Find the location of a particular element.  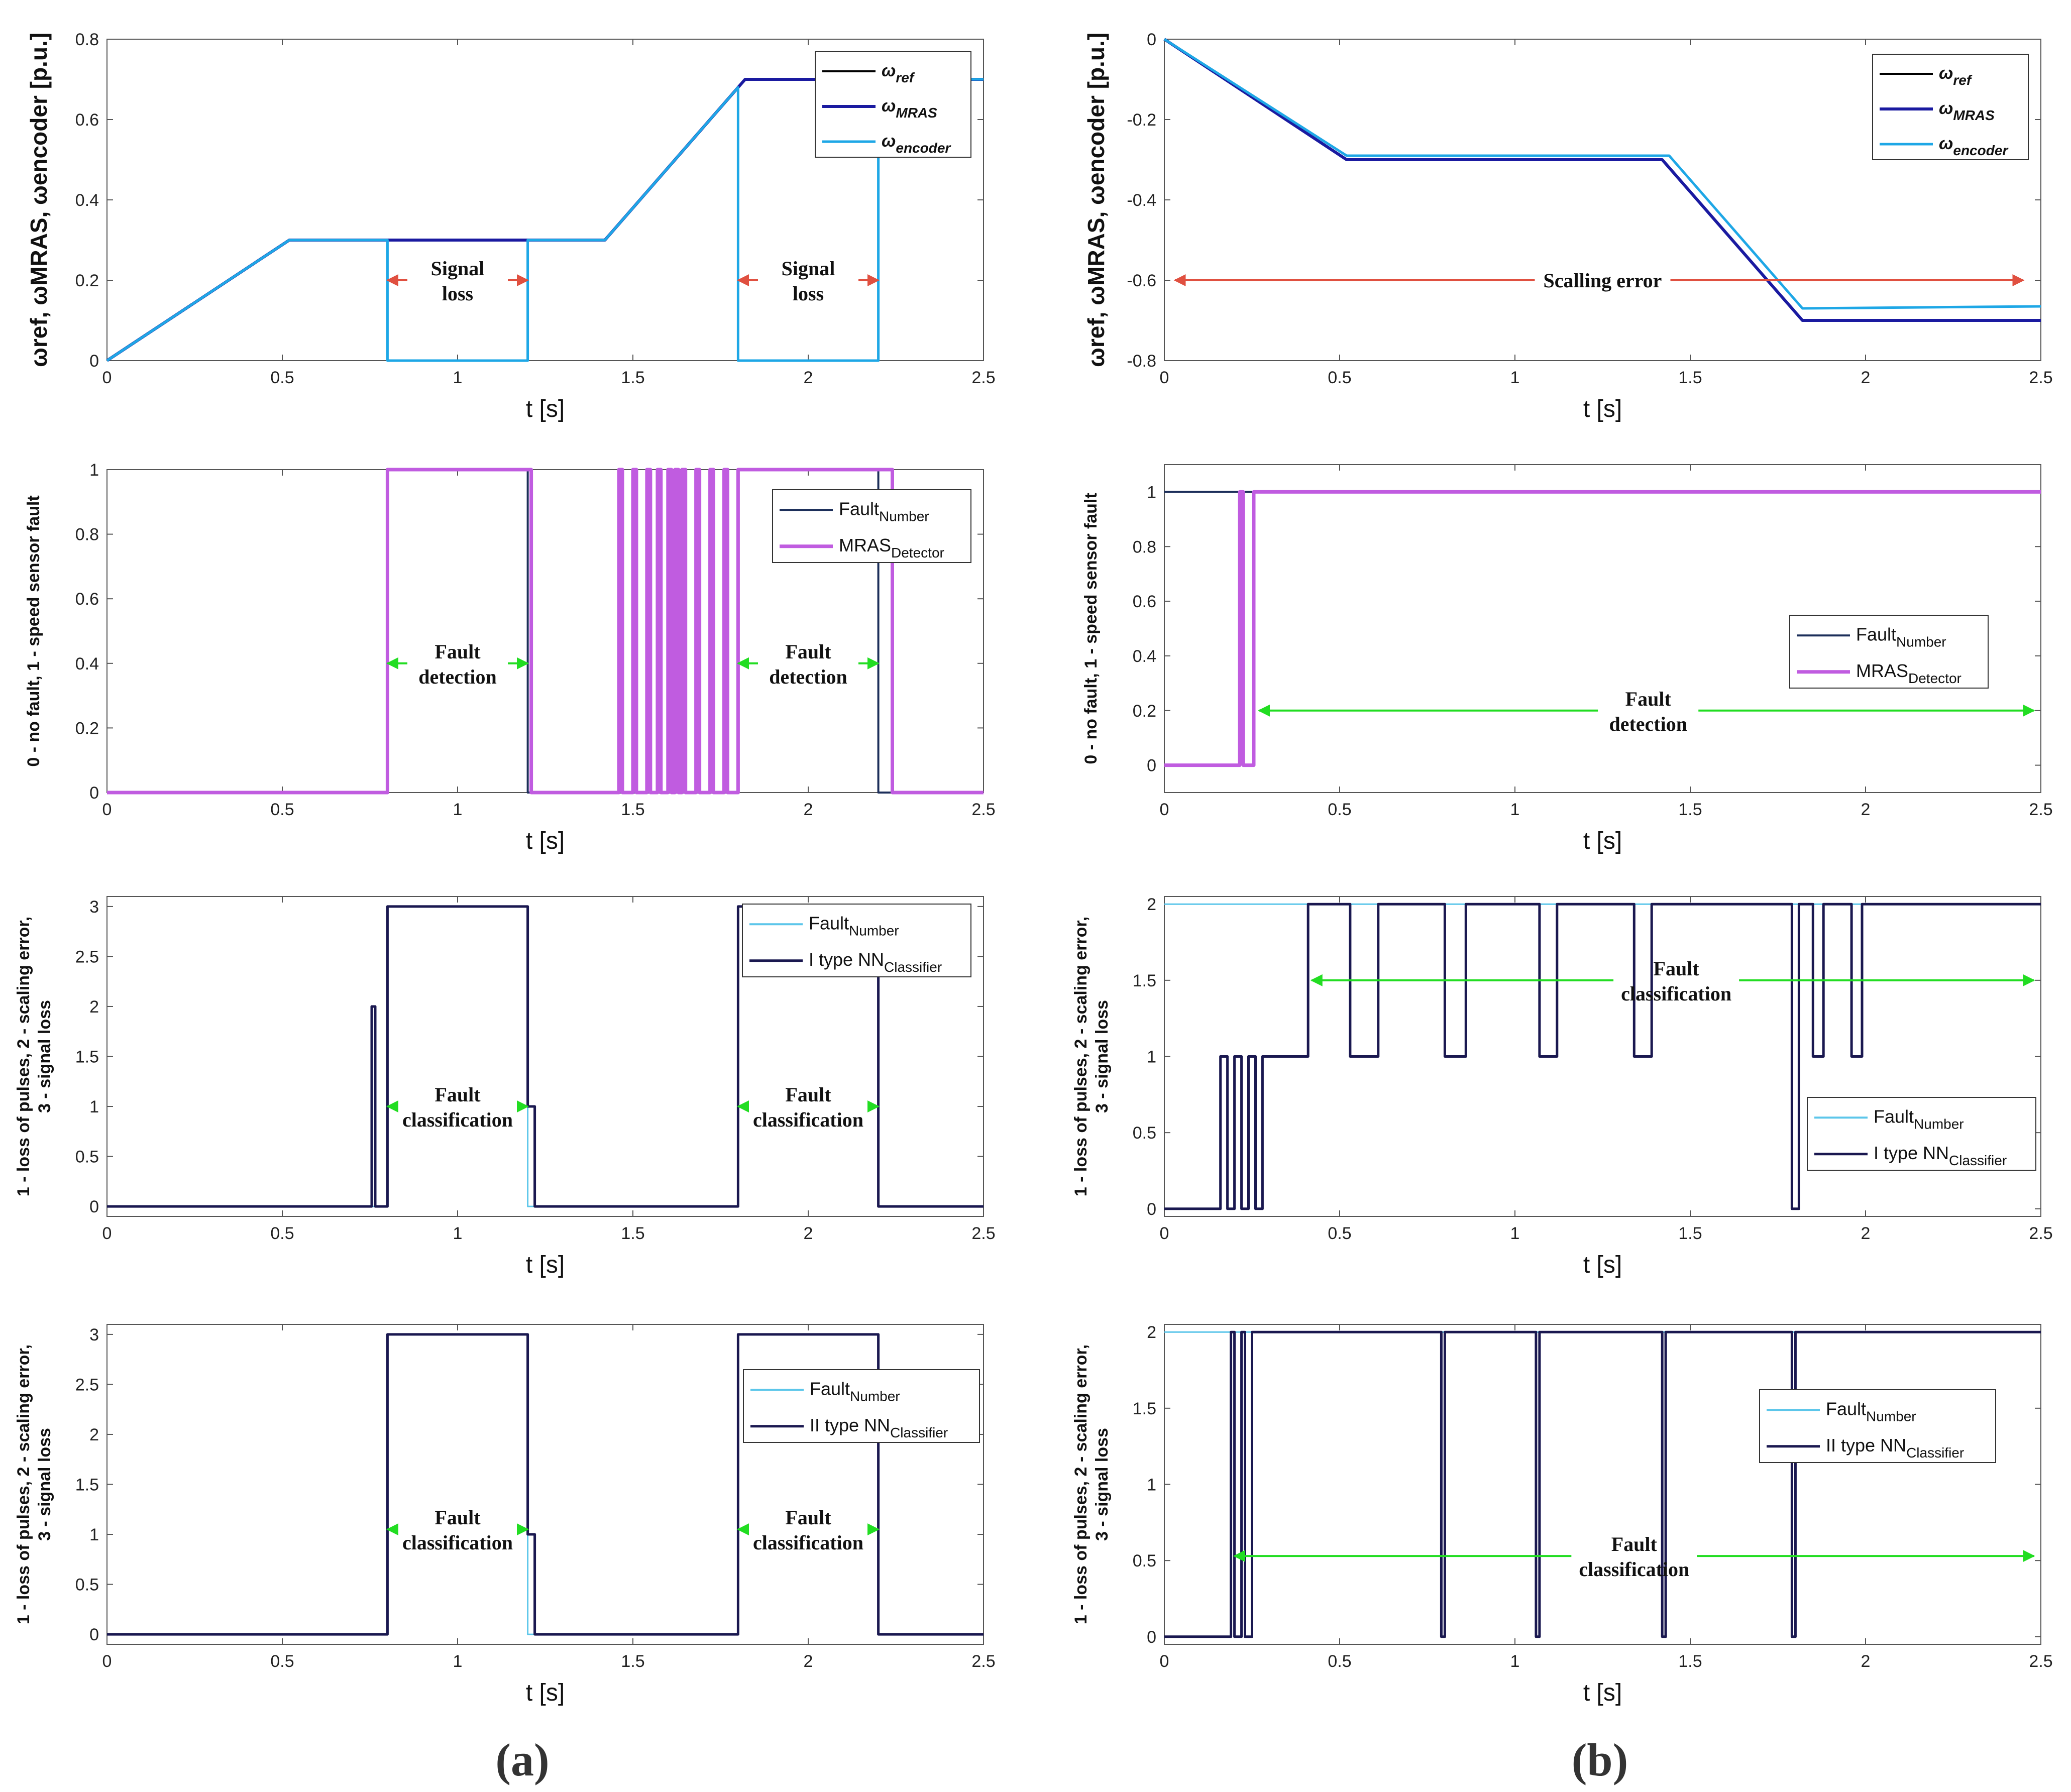

annotation-text: Signal is located at coordinates (458, 268).